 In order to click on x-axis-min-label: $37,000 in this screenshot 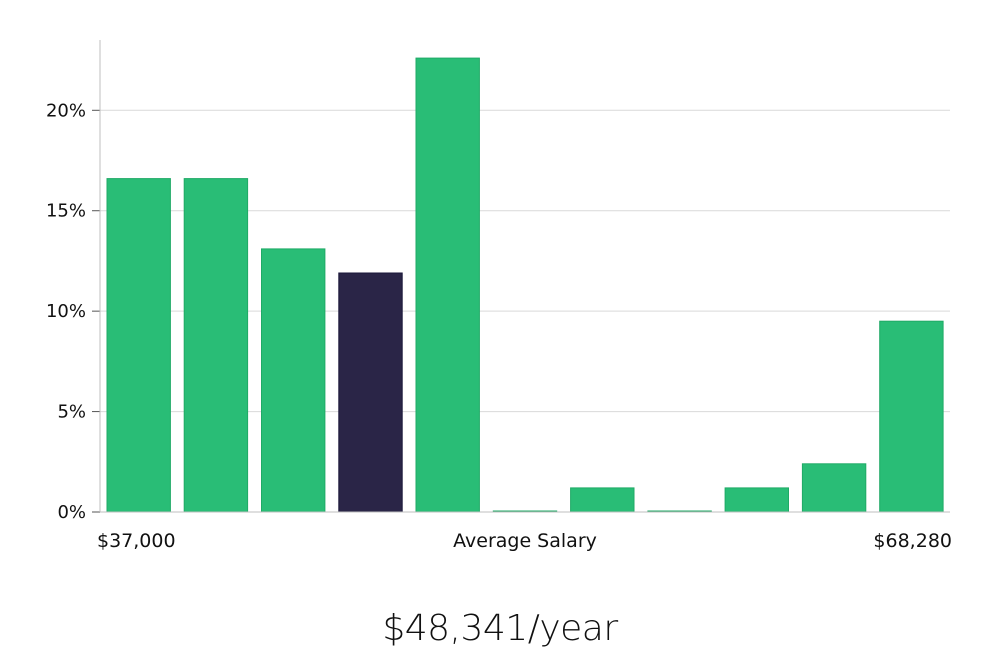, I will do `click(136, 541)`.